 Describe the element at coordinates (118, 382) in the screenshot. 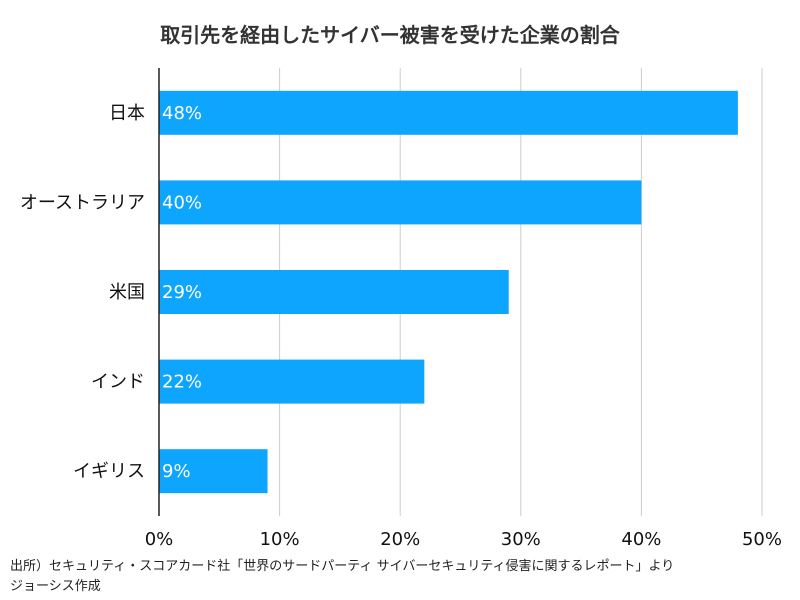

I see `category-label: インド` at that location.